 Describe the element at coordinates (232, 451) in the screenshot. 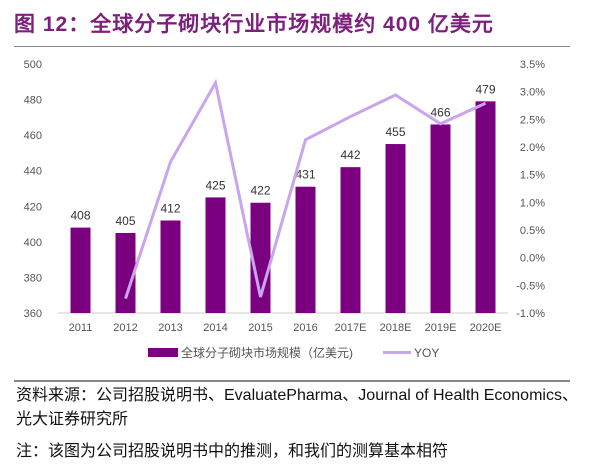

I see `note-text: 注：该图为公司招股说明书中的推测，和我们的测算基本相符` at that location.